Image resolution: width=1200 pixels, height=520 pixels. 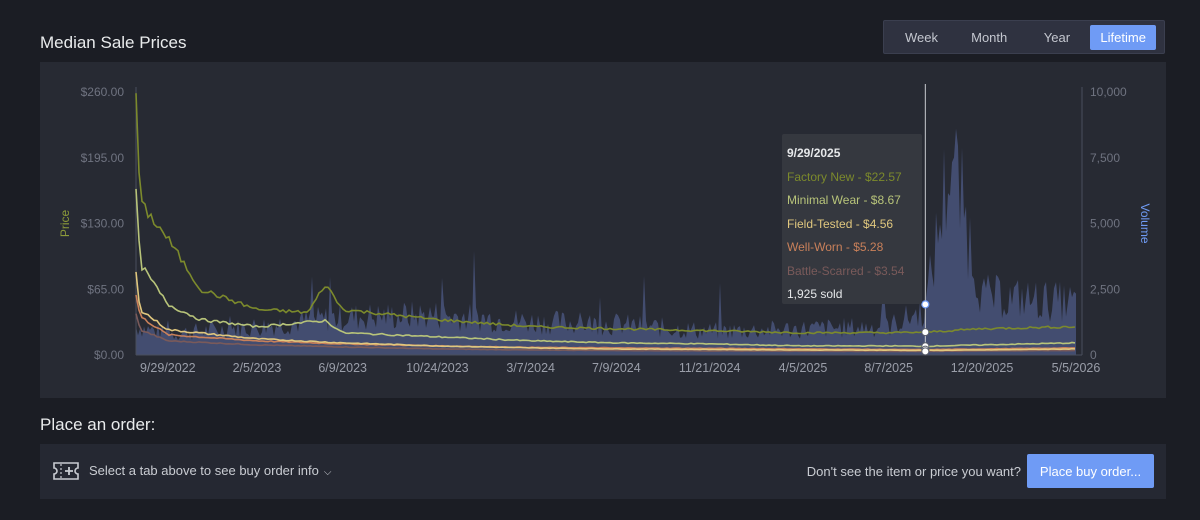 I want to click on x-tick-label: 2/5/2023, so click(x=257, y=368).